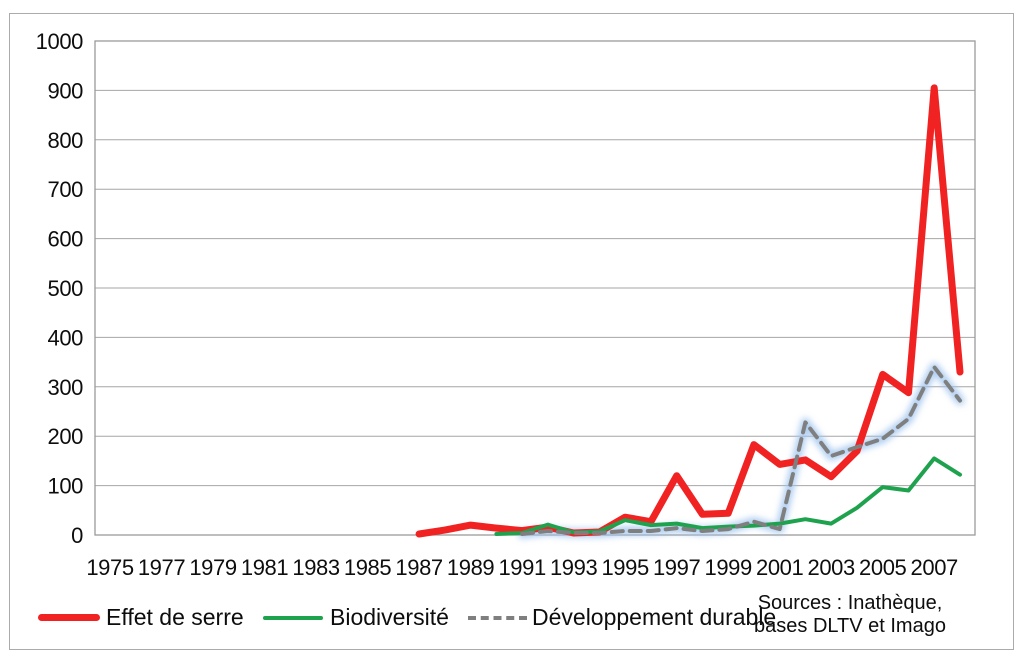  I want to click on x-tick-label-1975: 1975, so click(110, 567).